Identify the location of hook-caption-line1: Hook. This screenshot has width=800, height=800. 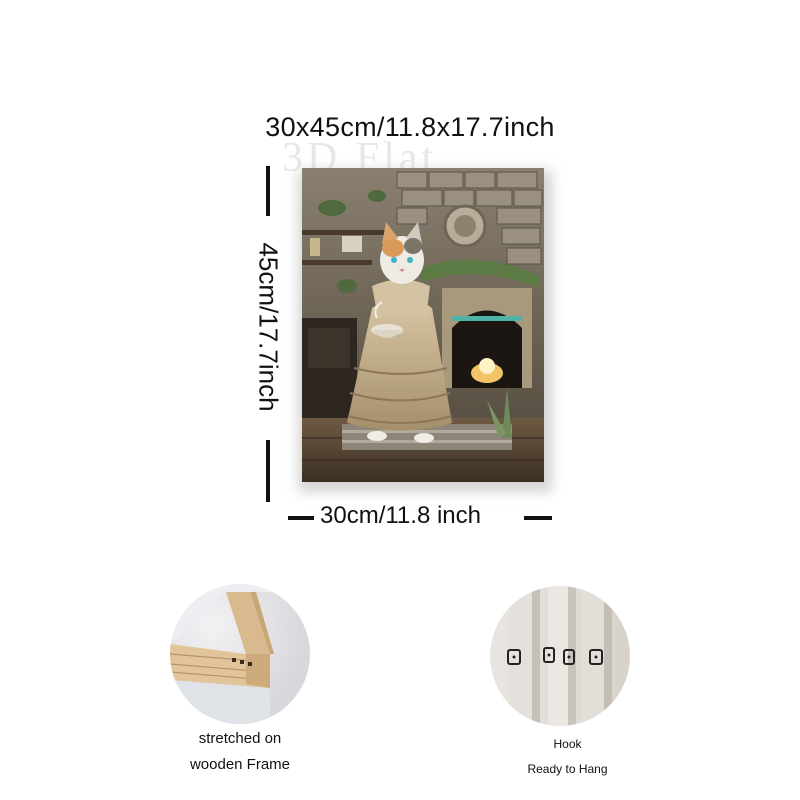
(567, 744).